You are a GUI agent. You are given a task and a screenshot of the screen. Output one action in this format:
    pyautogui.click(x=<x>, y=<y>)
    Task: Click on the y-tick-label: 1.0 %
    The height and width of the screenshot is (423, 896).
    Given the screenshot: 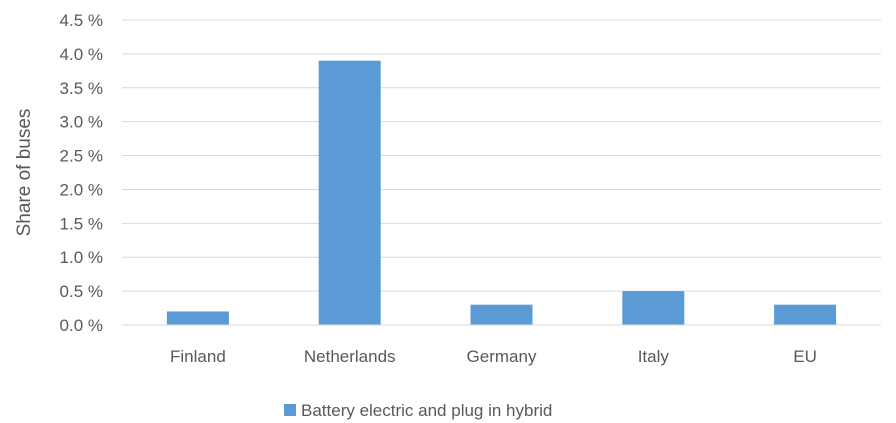 What is the action you would take?
    pyautogui.click(x=81, y=257)
    